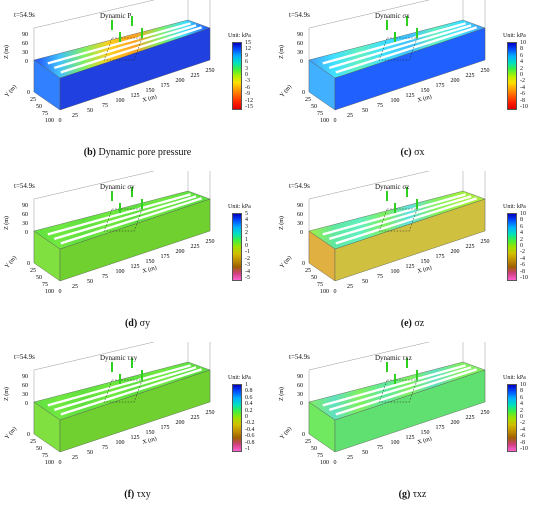 The image size is (550, 515). What do you see at coordinates (195, 418) in the screenshot?
I see `x-tick: 225` at bounding box center [195, 418].